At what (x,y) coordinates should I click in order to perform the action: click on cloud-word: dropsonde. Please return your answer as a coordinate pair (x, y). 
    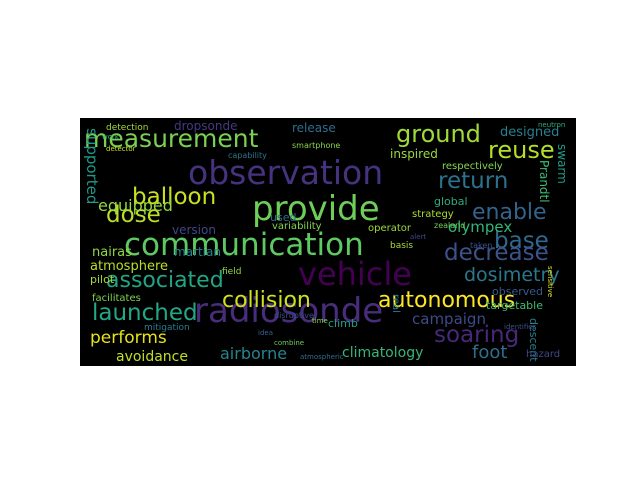
    Looking at the image, I should click on (206, 126).